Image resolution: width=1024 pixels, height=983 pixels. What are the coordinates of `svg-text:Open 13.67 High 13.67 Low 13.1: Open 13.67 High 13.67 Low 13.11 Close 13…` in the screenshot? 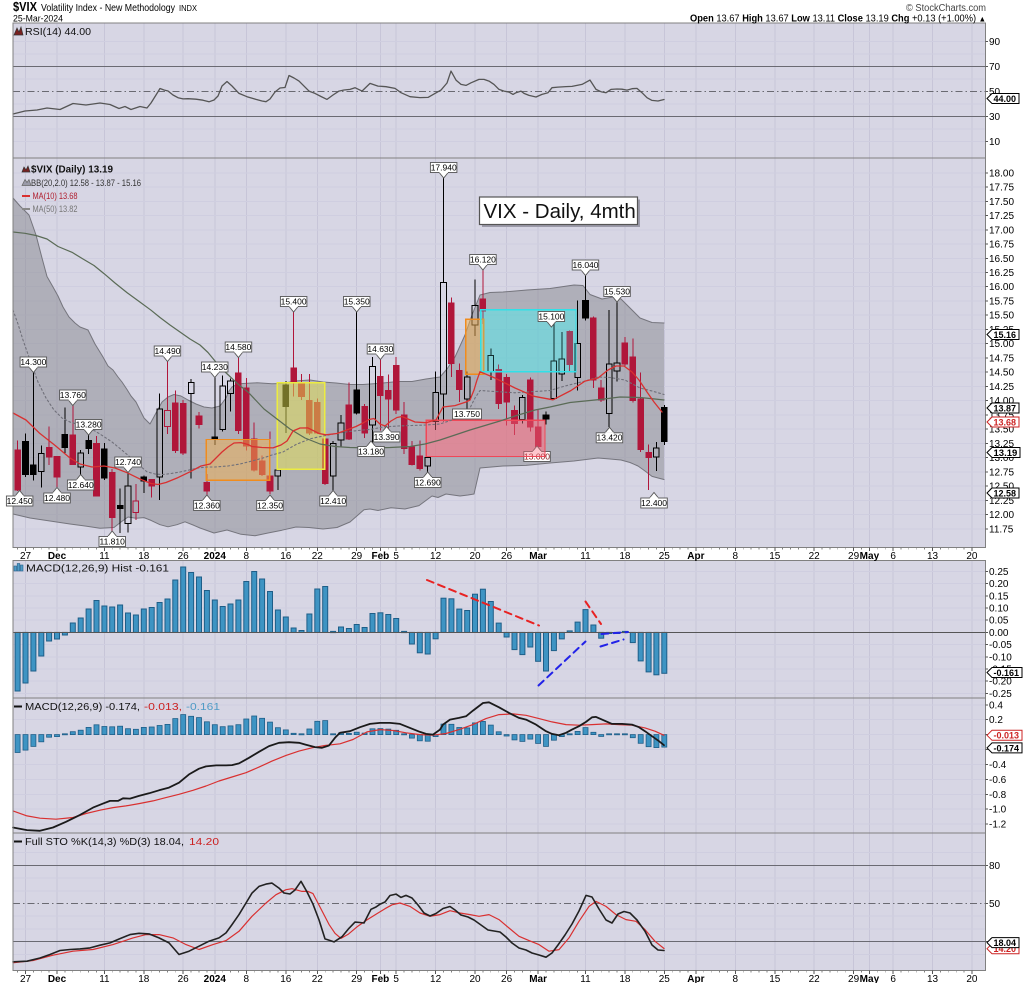 It's located at (838, 19).